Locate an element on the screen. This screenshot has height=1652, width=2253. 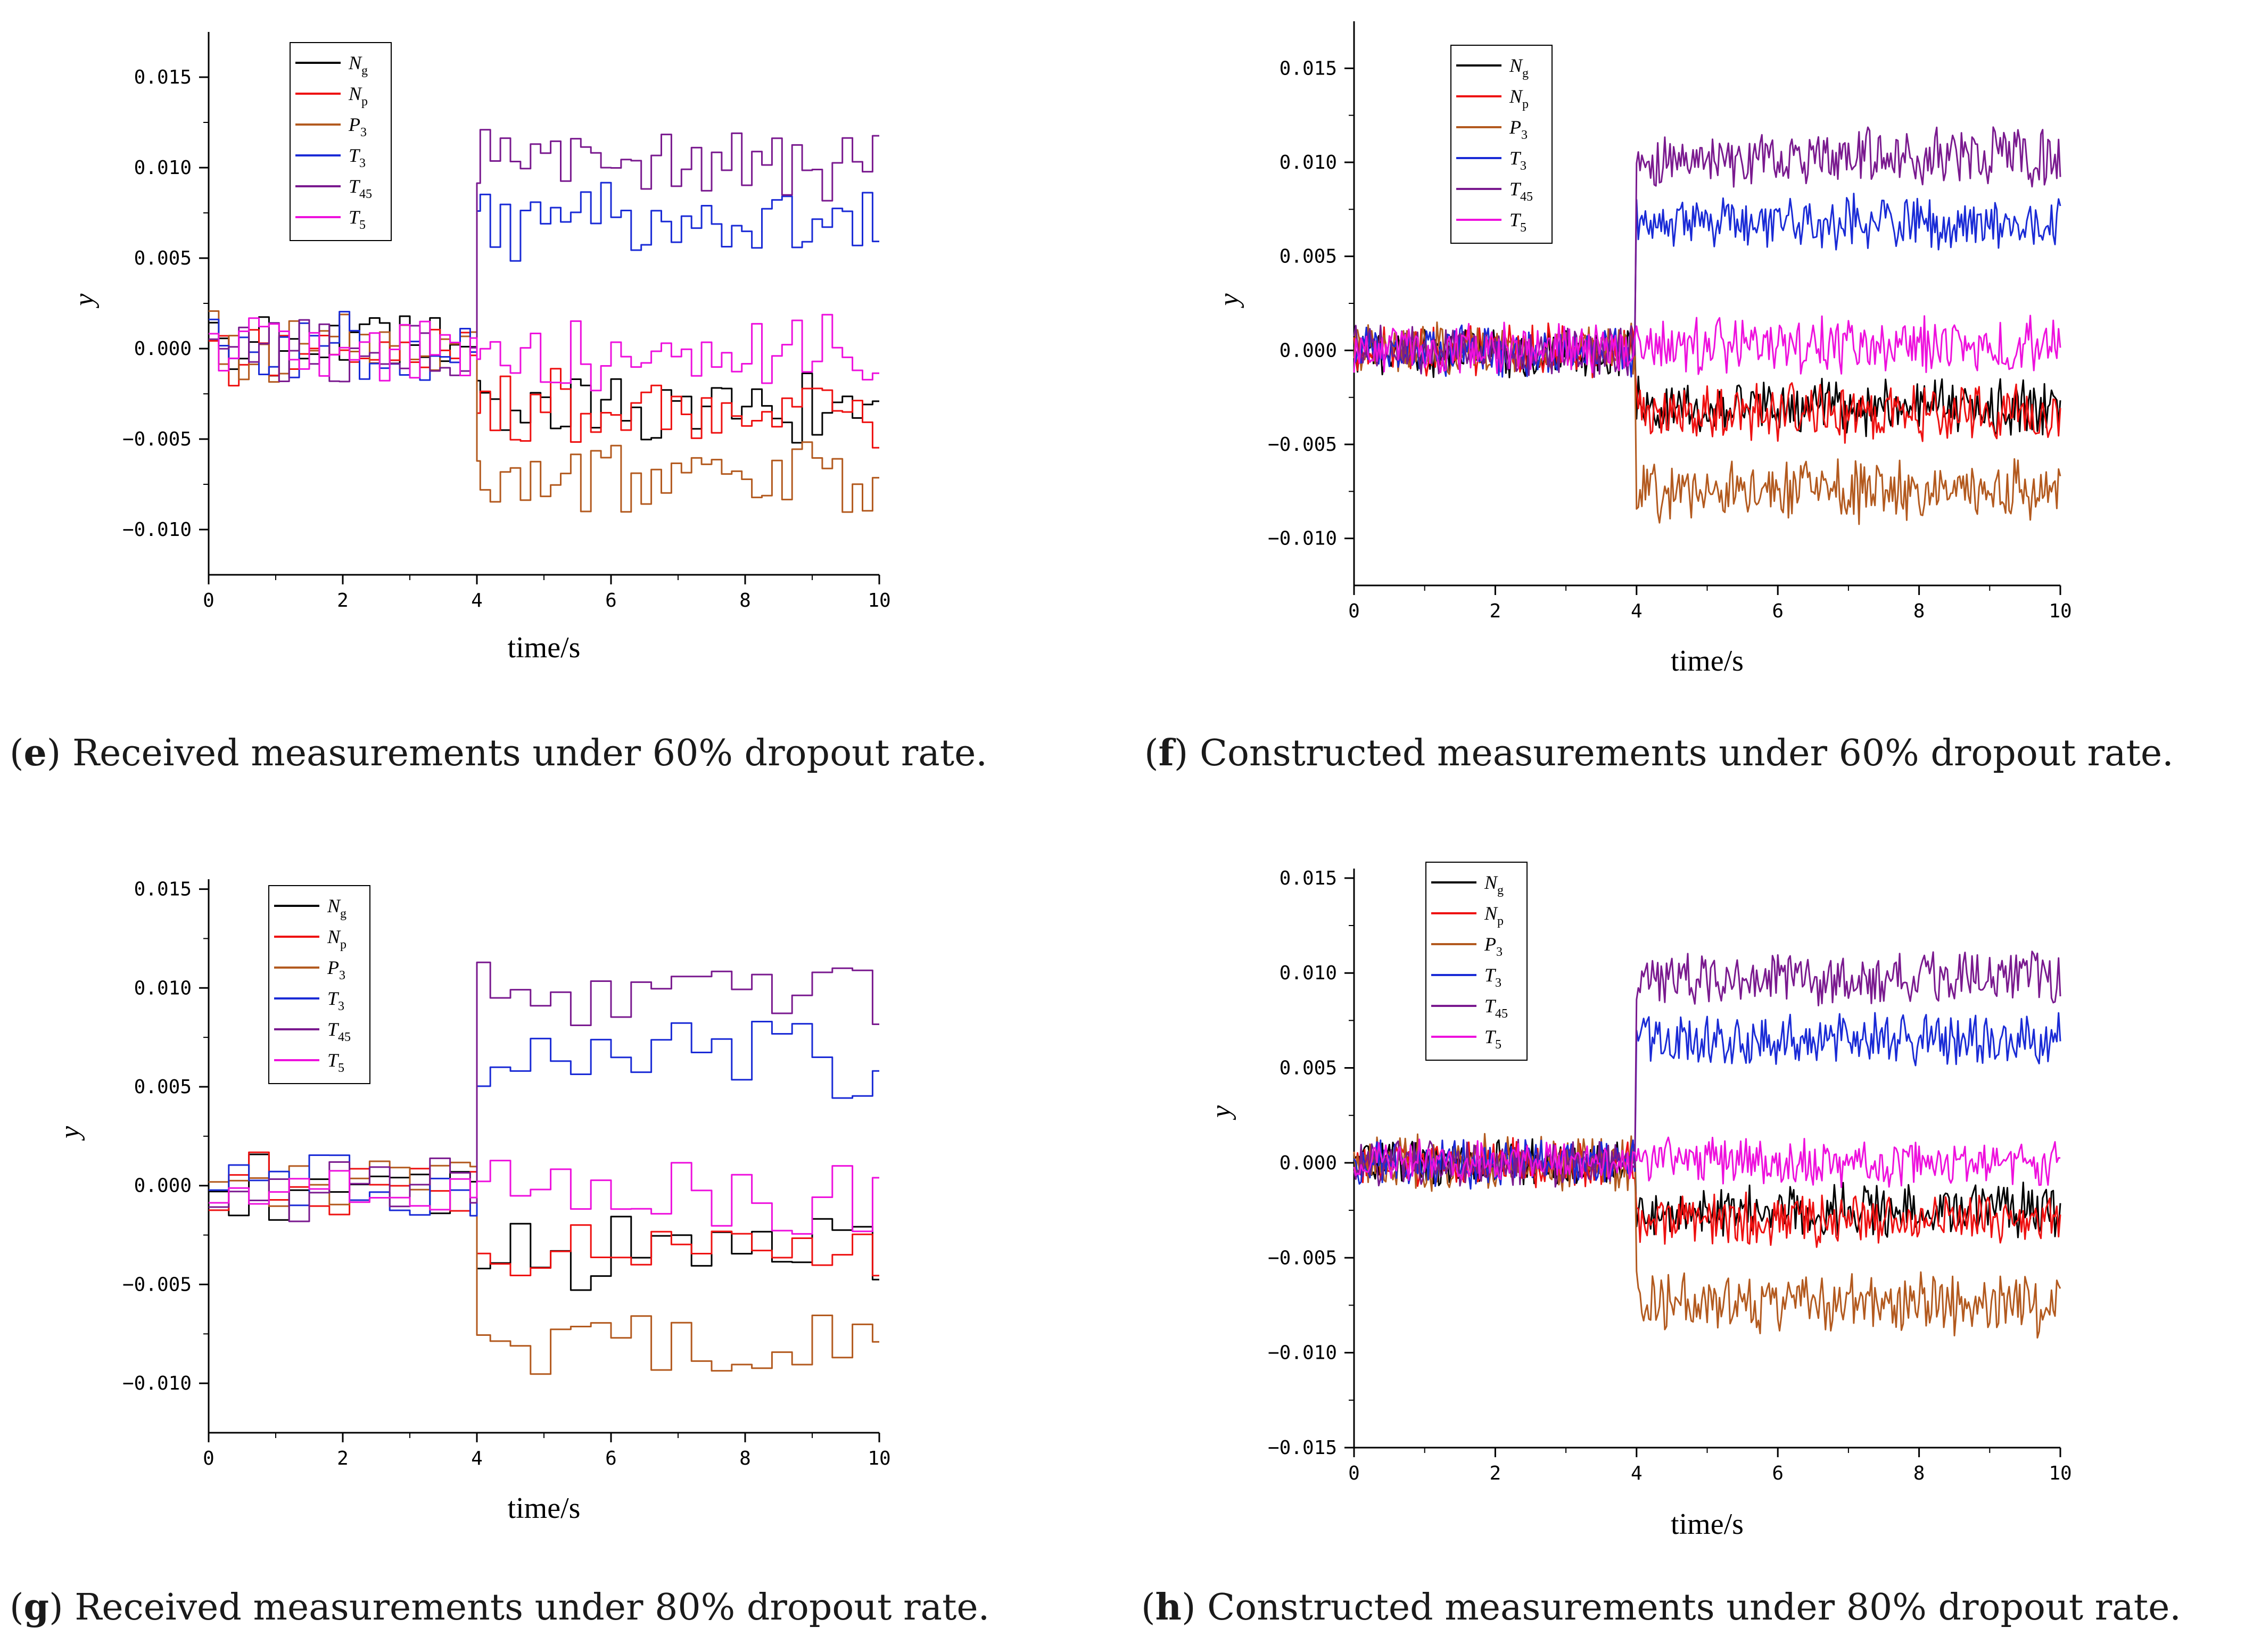
caption-letter: h is located at coordinates (1168, 1607).